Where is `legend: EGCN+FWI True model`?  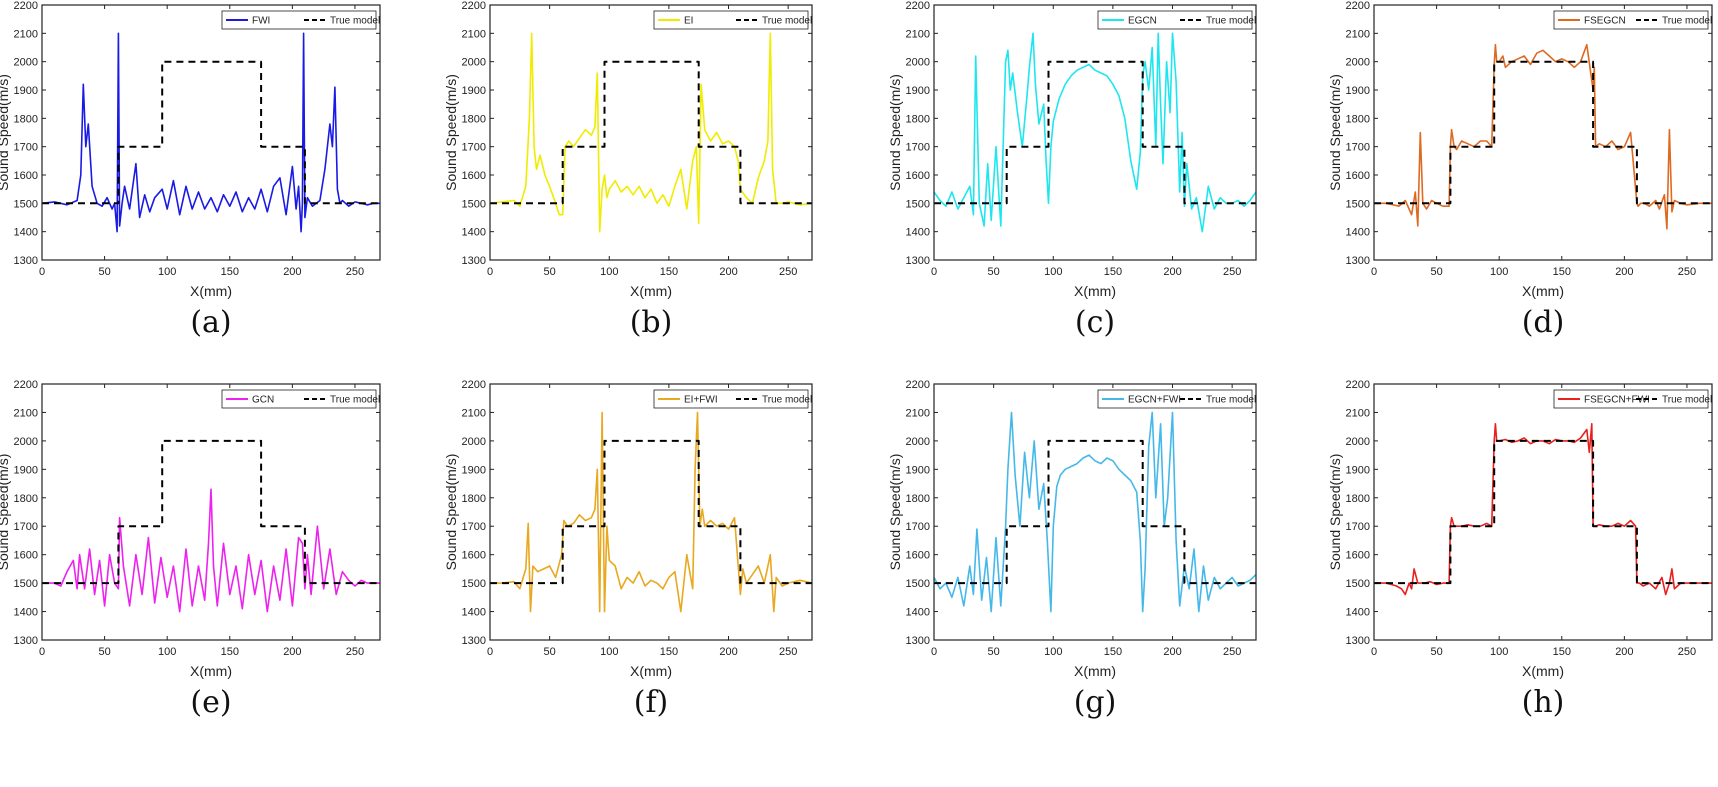
legend: EGCN+FWI True model is located at coordinates (1176, 399).